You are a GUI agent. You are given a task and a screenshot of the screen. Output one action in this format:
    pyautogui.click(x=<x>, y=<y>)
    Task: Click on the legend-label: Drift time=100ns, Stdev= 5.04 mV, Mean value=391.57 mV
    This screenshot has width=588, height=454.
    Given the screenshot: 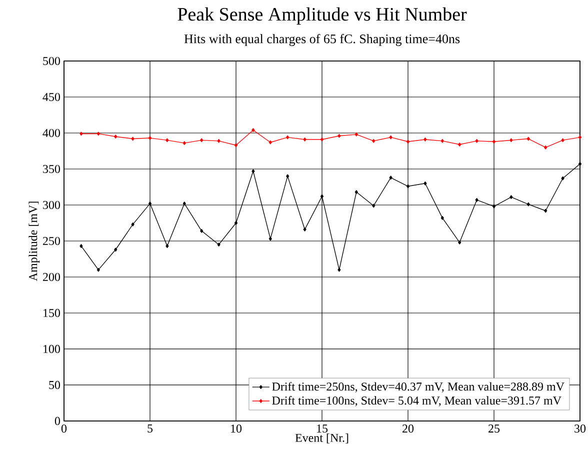 What is the action you would take?
    pyautogui.click(x=417, y=401)
    